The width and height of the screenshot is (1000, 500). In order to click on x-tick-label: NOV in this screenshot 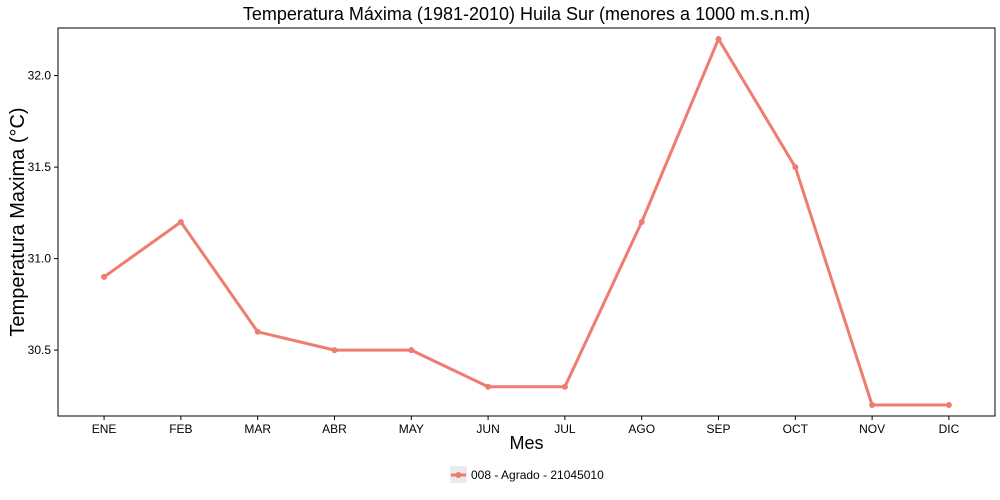, I will do `click(872, 429)`.